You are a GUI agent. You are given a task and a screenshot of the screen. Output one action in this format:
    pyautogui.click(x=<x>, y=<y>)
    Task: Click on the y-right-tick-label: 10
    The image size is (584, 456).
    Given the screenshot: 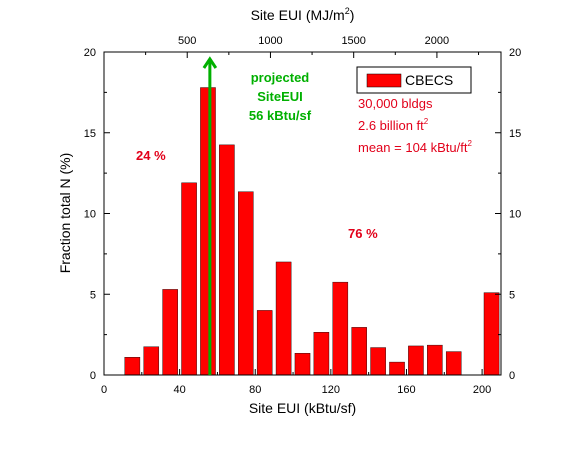 What is the action you would take?
    pyautogui.click(x=515, y=215)
    